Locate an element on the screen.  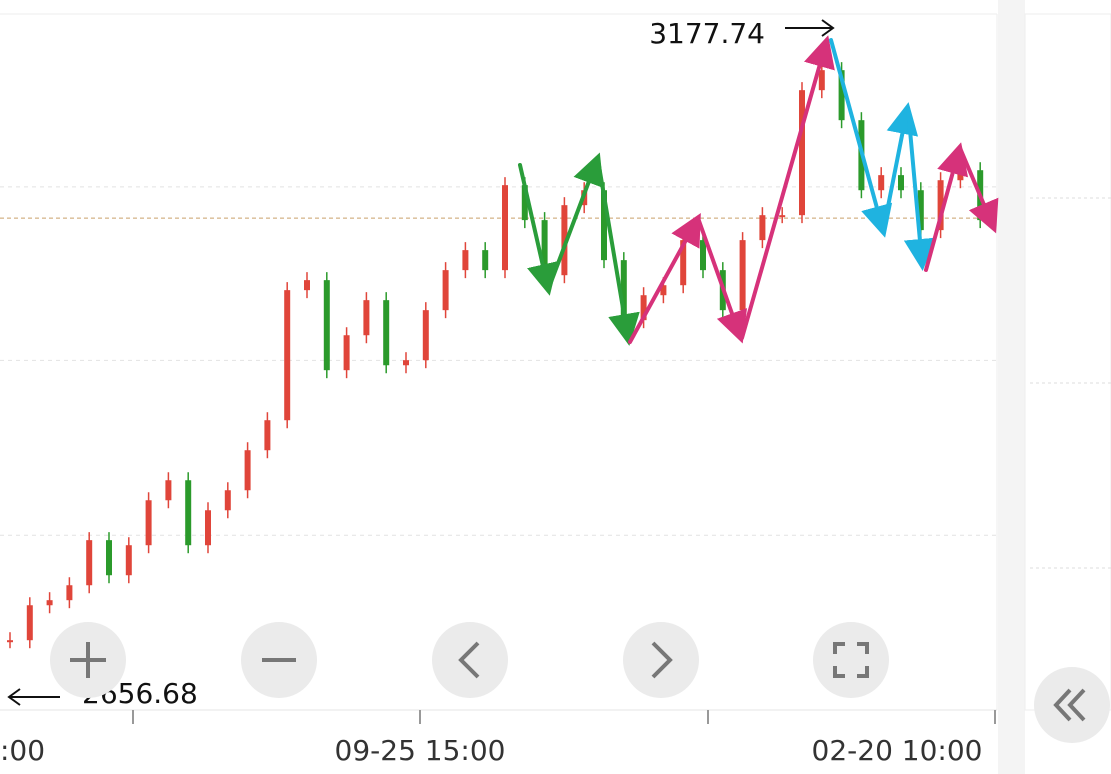
scroll-left-button is located at coordinates (470, 660).